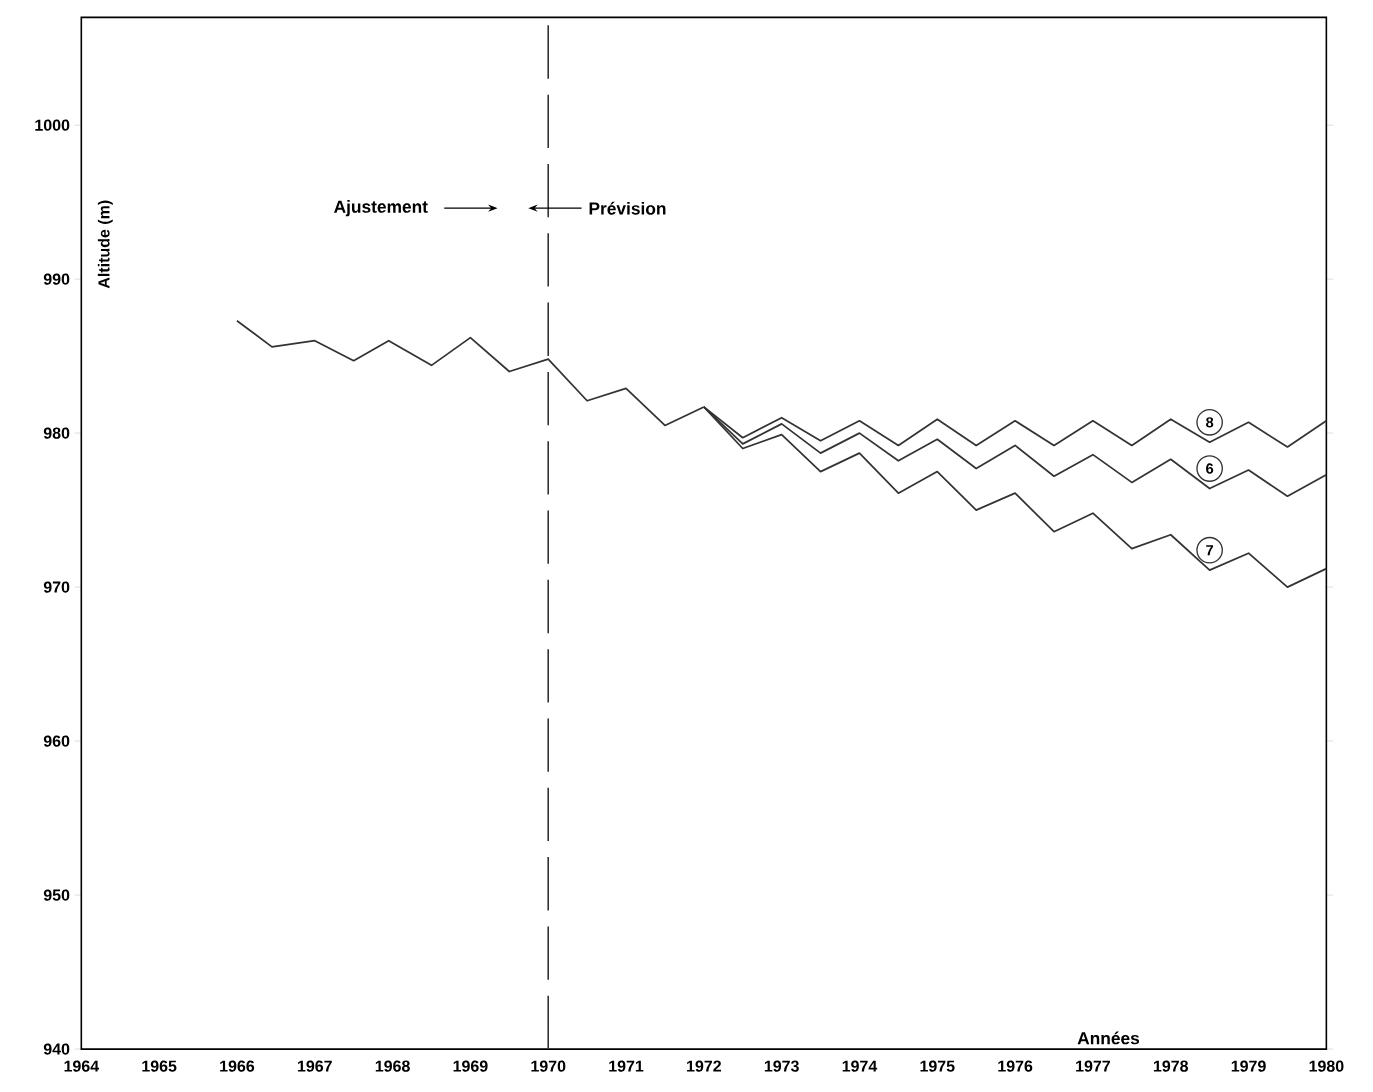 The height and width of the screenshot is (1092, 1373). I want to click on x-tick-label: 1979, so click(1248, 1066).